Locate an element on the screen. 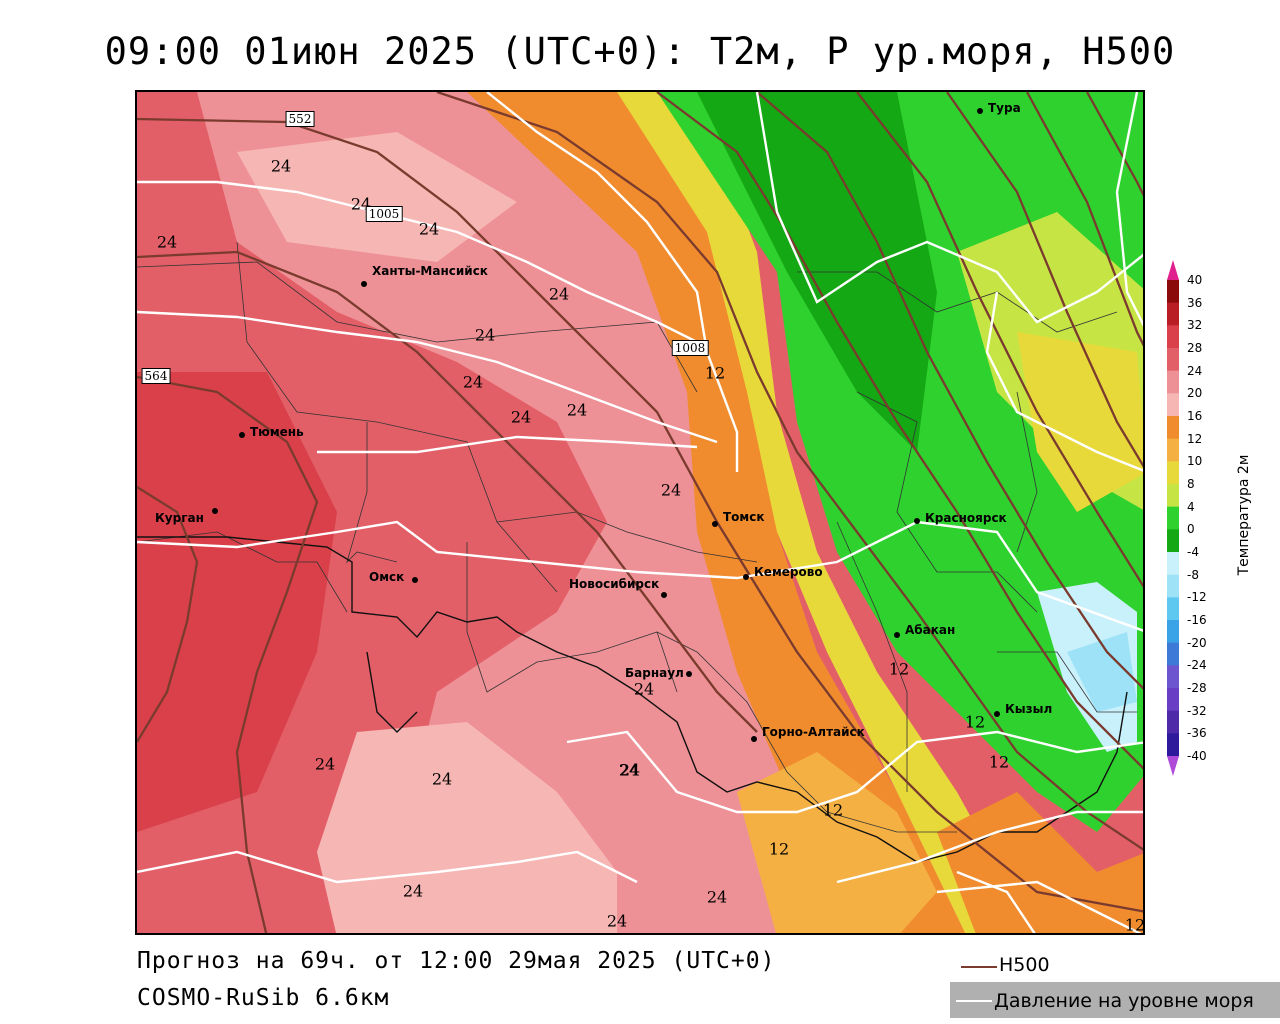  temp-field-altai is located at coordinates (837, 842).